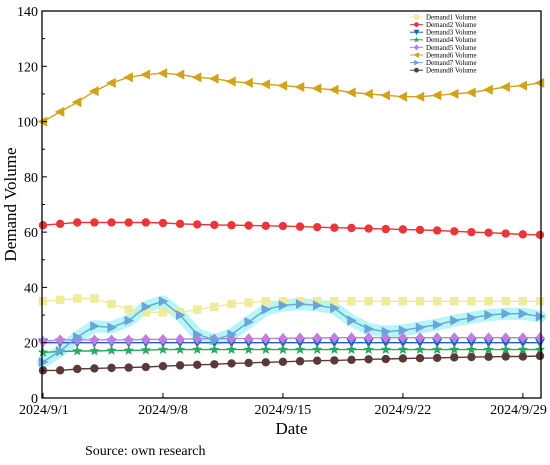  Describe the element at coordinates (10, 204) in the screenshot. I see `y-axis-label: Demand Volume` at that location.